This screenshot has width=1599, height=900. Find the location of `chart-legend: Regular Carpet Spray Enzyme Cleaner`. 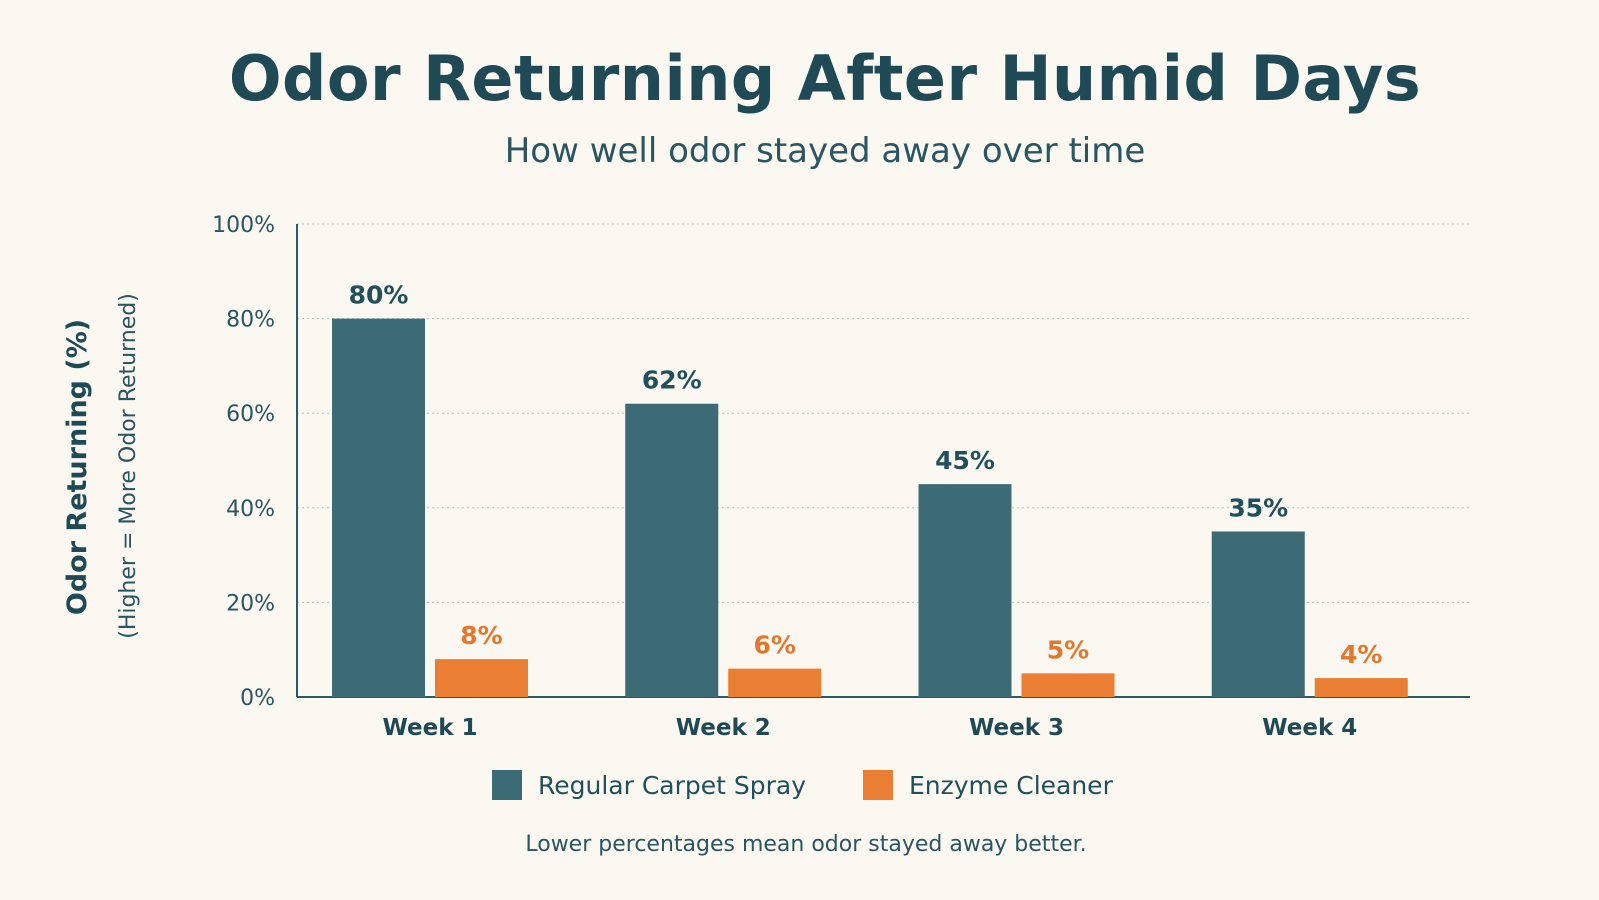

chart-legend: Regular Carpet Spray Enzyme Cleaner is located at coordinates (799, 785).